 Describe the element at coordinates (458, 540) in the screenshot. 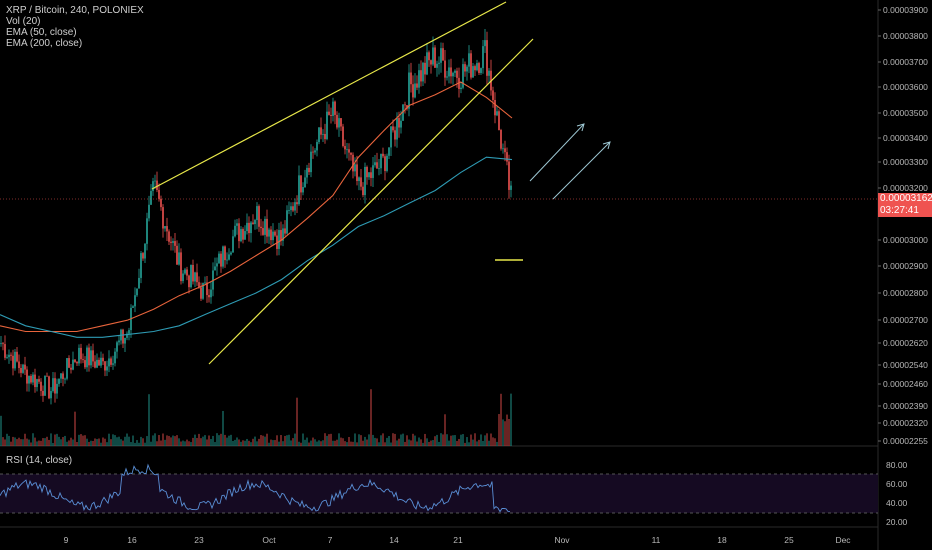

I see `time-axis: 9 16 23 Oct 7 14 21 Nov 11 18 25 Dec` at that location.